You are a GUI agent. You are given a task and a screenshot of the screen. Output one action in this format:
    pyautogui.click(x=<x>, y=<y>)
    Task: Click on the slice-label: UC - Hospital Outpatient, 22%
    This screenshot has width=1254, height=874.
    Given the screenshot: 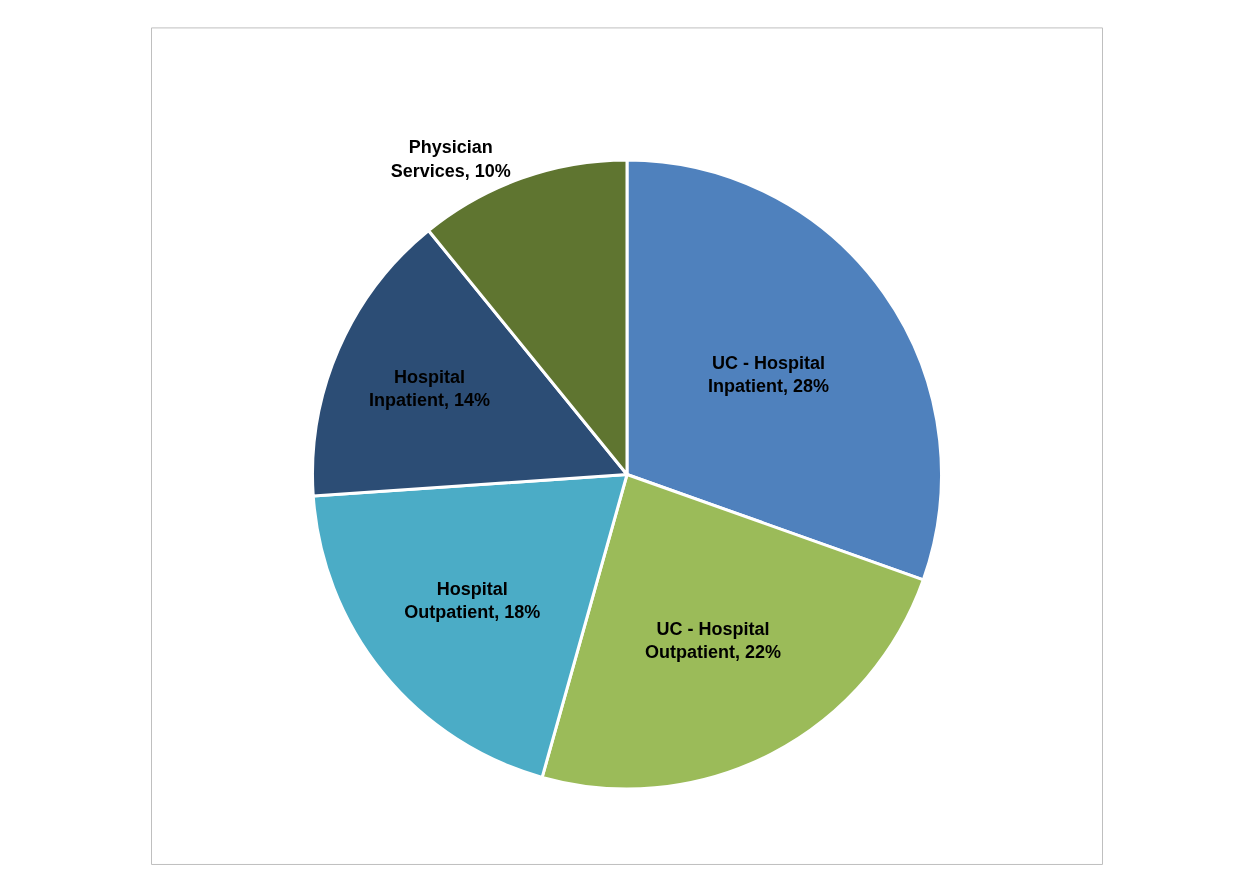 What is the action you would take?
    pyautogui.click(x=713, y=640)
    